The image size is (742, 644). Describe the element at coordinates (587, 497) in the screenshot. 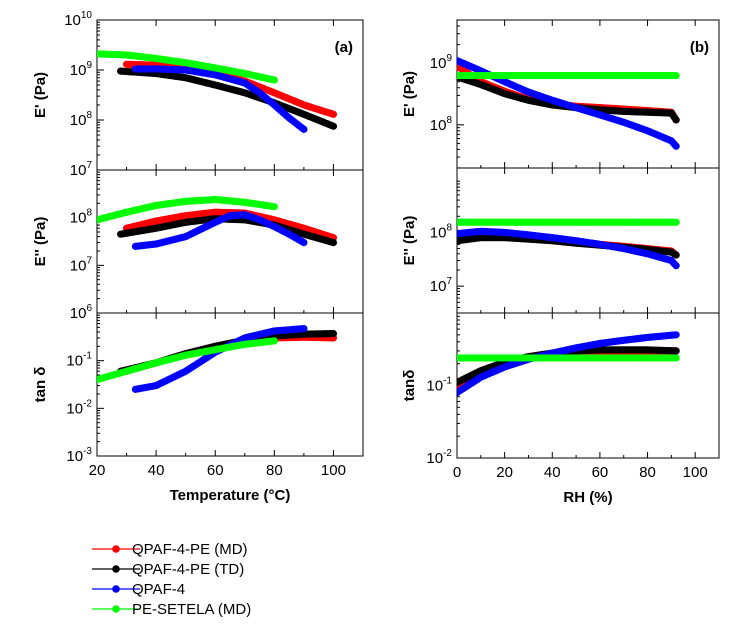

I see `x-axis-title: RH (%)` at that location.